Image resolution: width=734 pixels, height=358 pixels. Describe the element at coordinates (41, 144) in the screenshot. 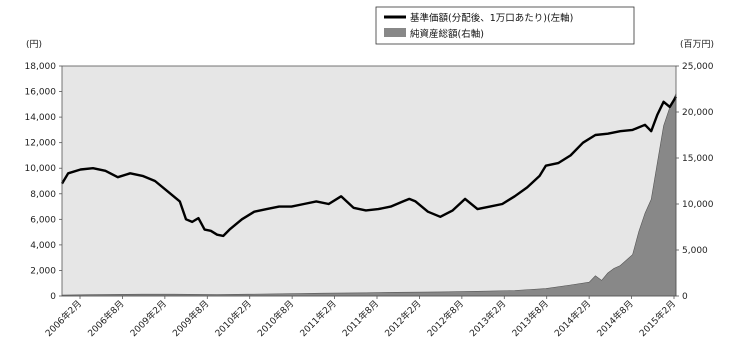

I see `left-tick-label: 12,000` at that location.